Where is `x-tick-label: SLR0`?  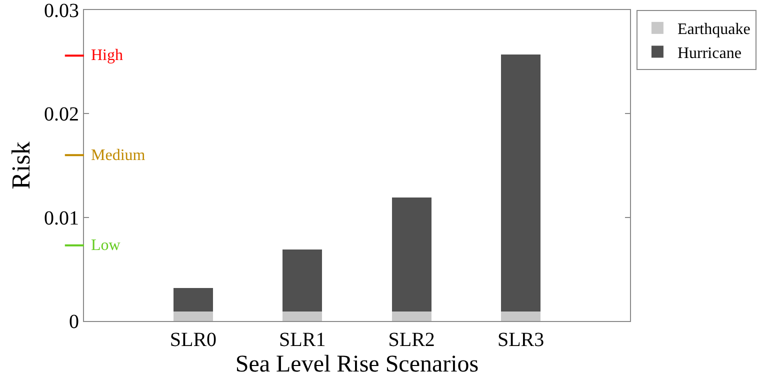
x-tick-label: SLR0 is located at coordinates (193, 340).